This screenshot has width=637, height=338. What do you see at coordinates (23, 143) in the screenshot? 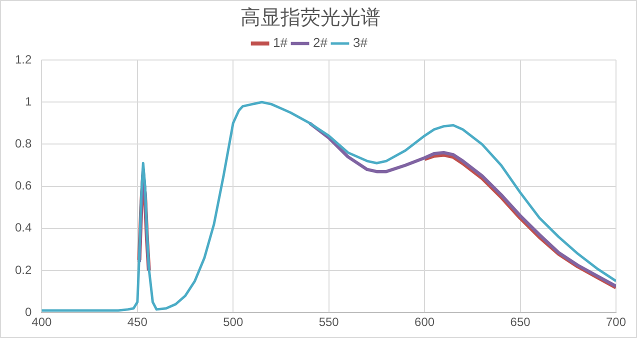
I see `y-tick-label: 0.8` at bounding box center [23, 143].